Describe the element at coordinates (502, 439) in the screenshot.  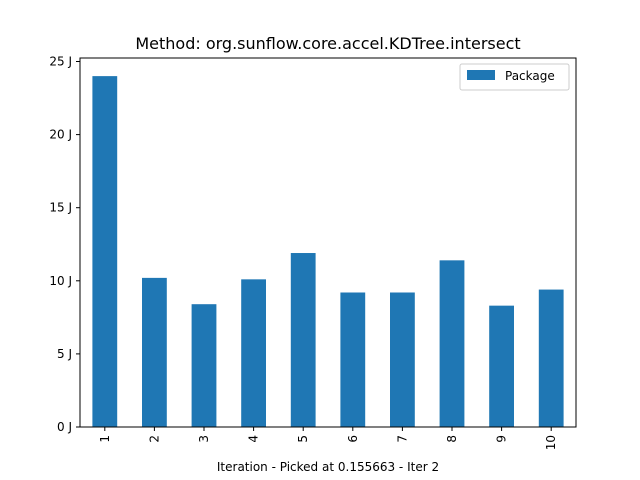
I see `x-tick-label: 9` at that location.